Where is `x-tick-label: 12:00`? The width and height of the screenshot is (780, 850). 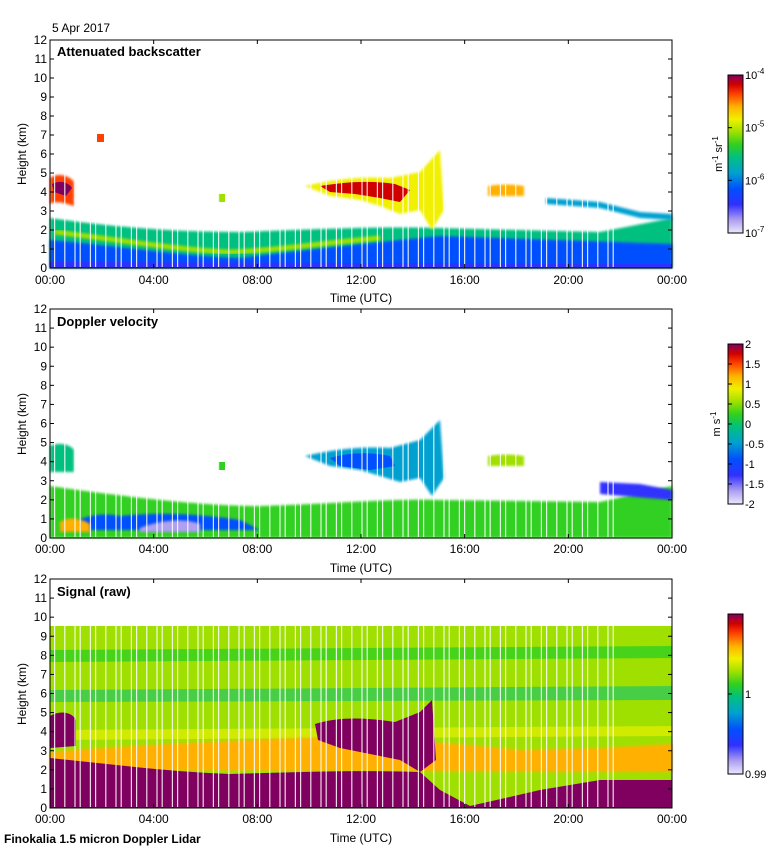 x-tick-label: 12:00 is located at coordinates (361, 280).